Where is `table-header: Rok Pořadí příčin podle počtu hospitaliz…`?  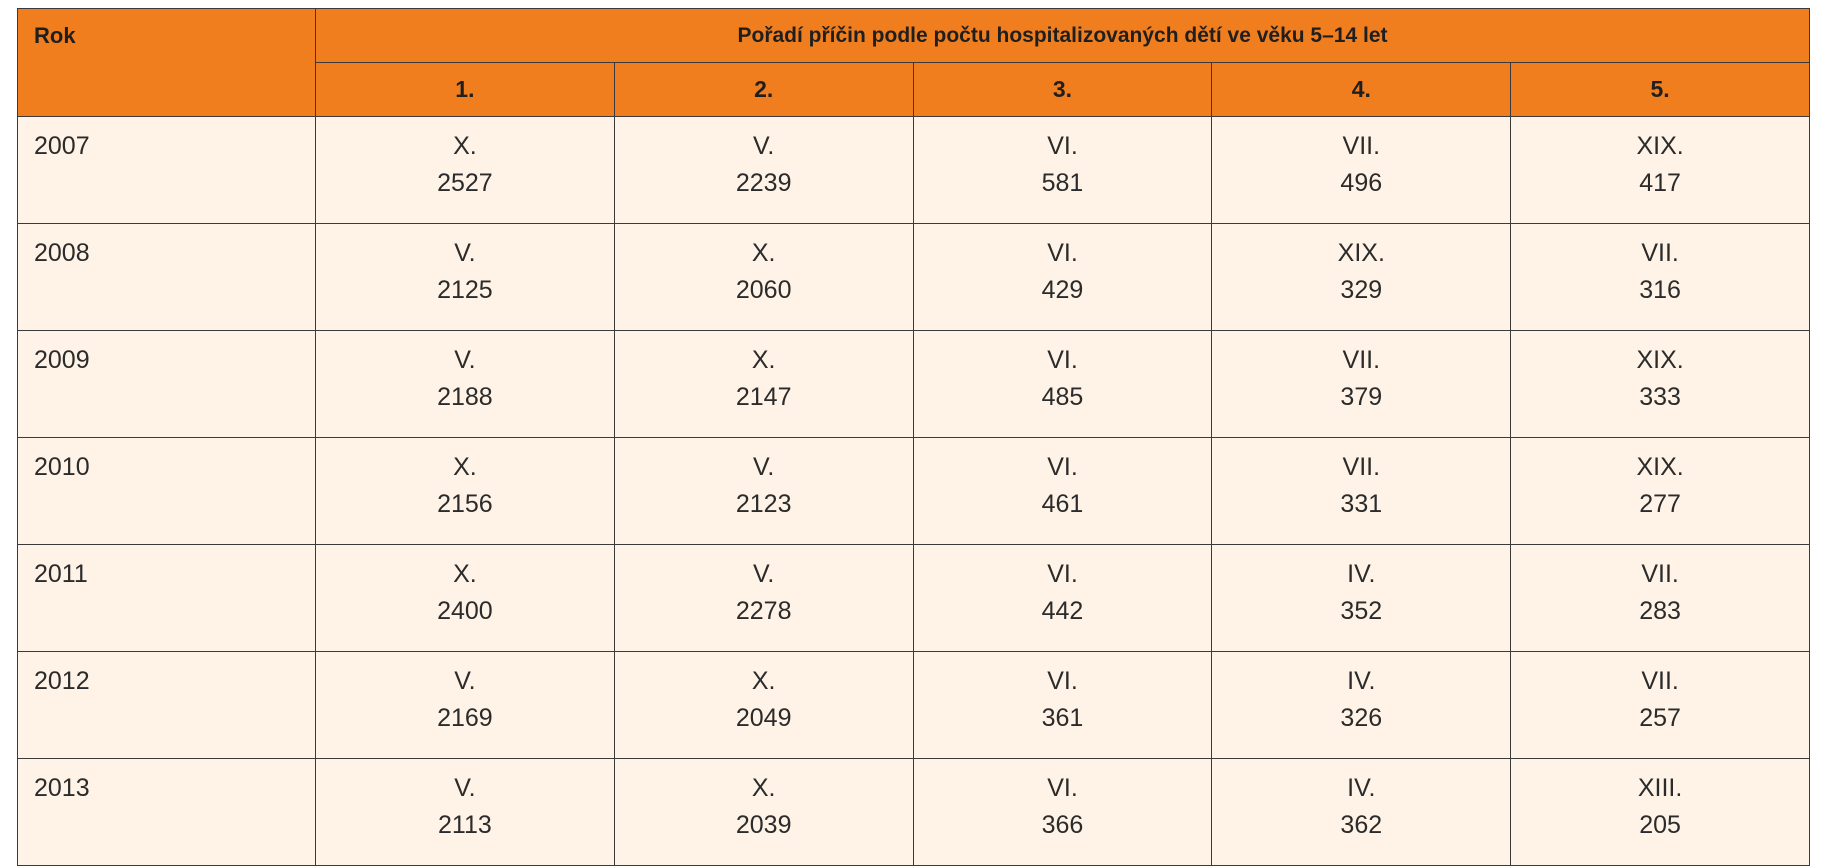 table-header: Rok Pořadí příčin podle počtu hospitaliz… is located at coordinates (913, 62).